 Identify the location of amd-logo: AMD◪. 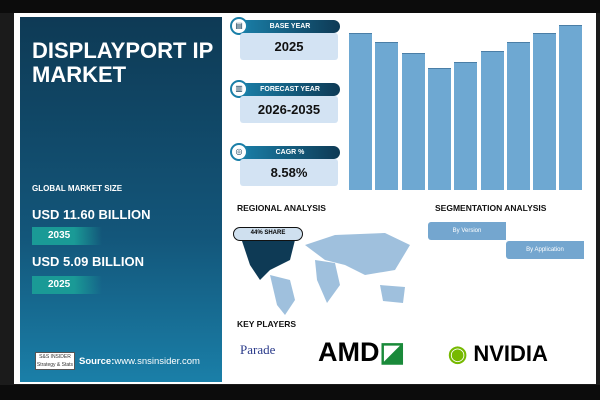
(361, 352).